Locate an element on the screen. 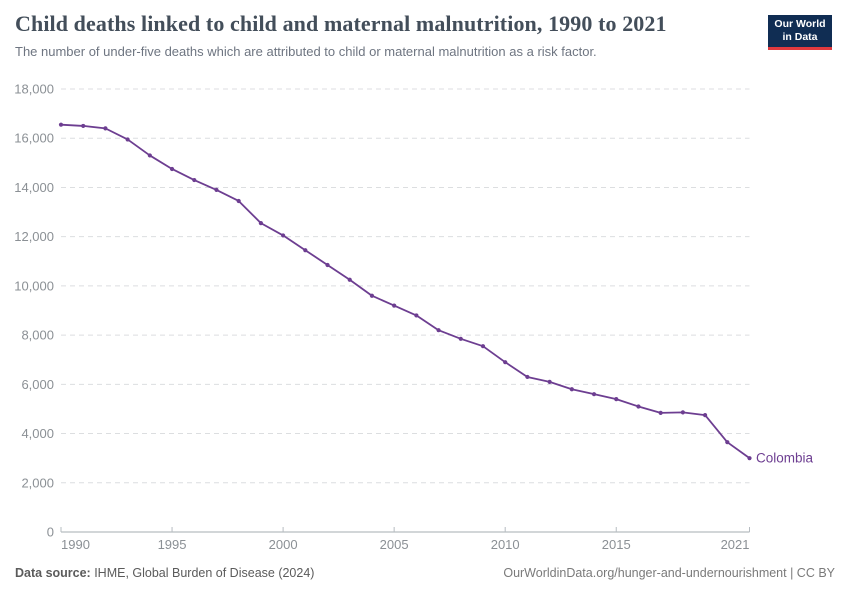 Image resolution: width=850 pixels, height=600 pixels. x-axis-tick-label: 1995 is located at coordinates (172, 544).